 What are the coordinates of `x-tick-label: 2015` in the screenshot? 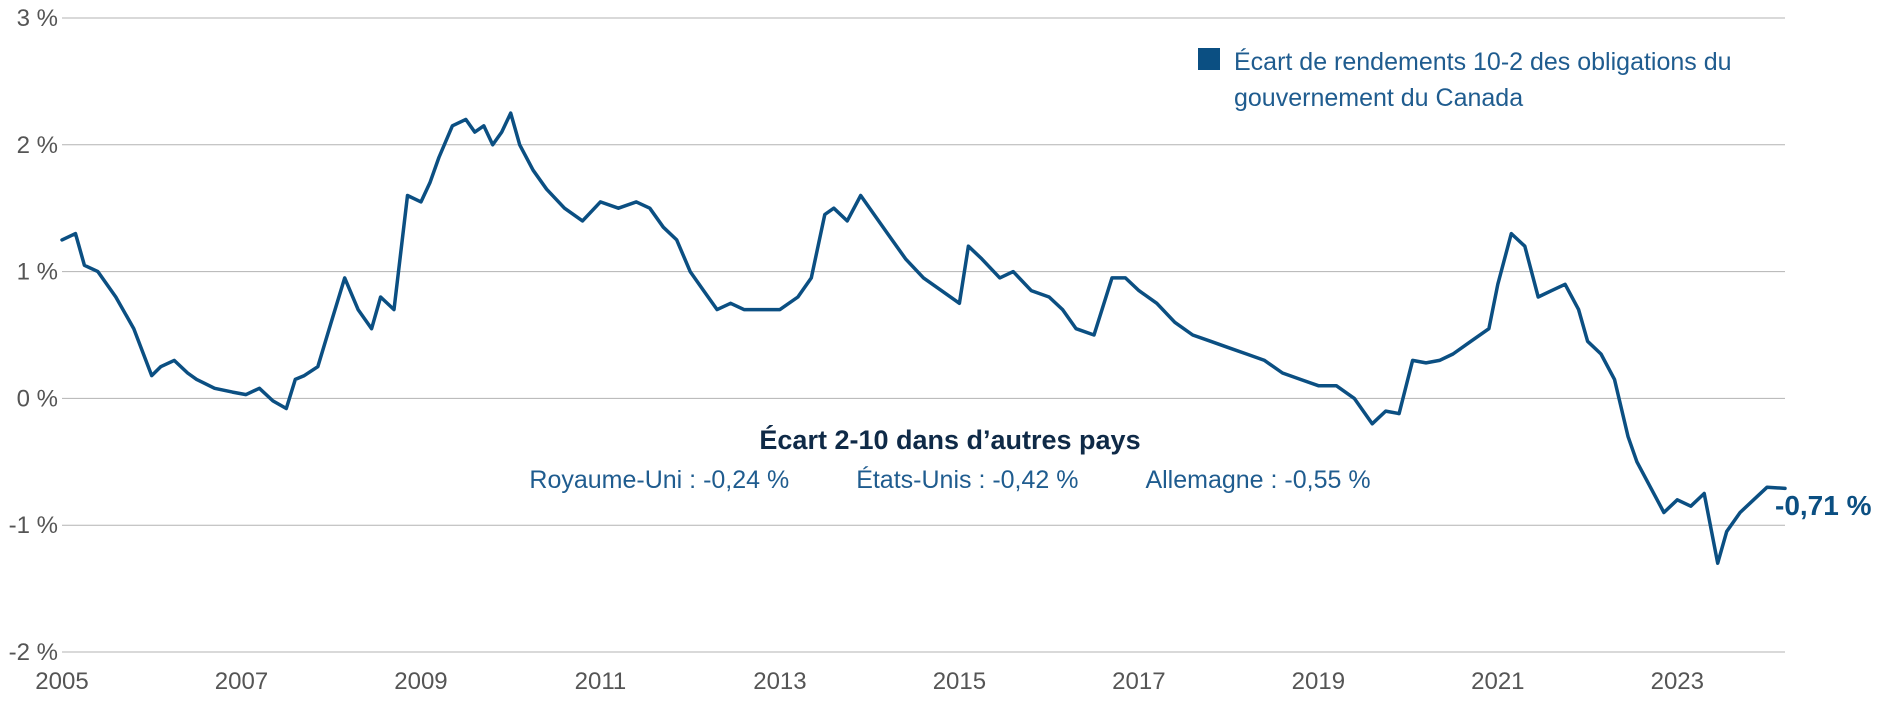 It's located at (959, 681).